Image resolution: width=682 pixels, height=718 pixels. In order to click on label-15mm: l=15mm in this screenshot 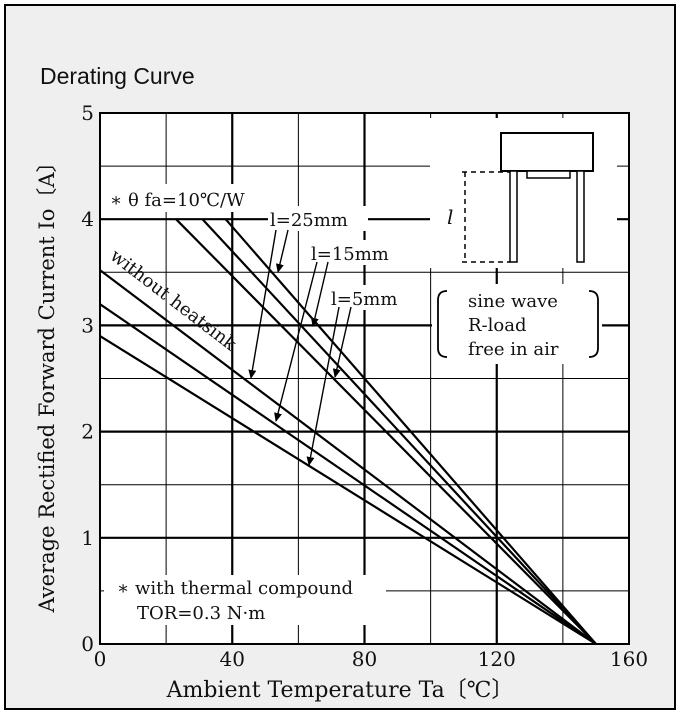, I will do `click(350, 254)`.